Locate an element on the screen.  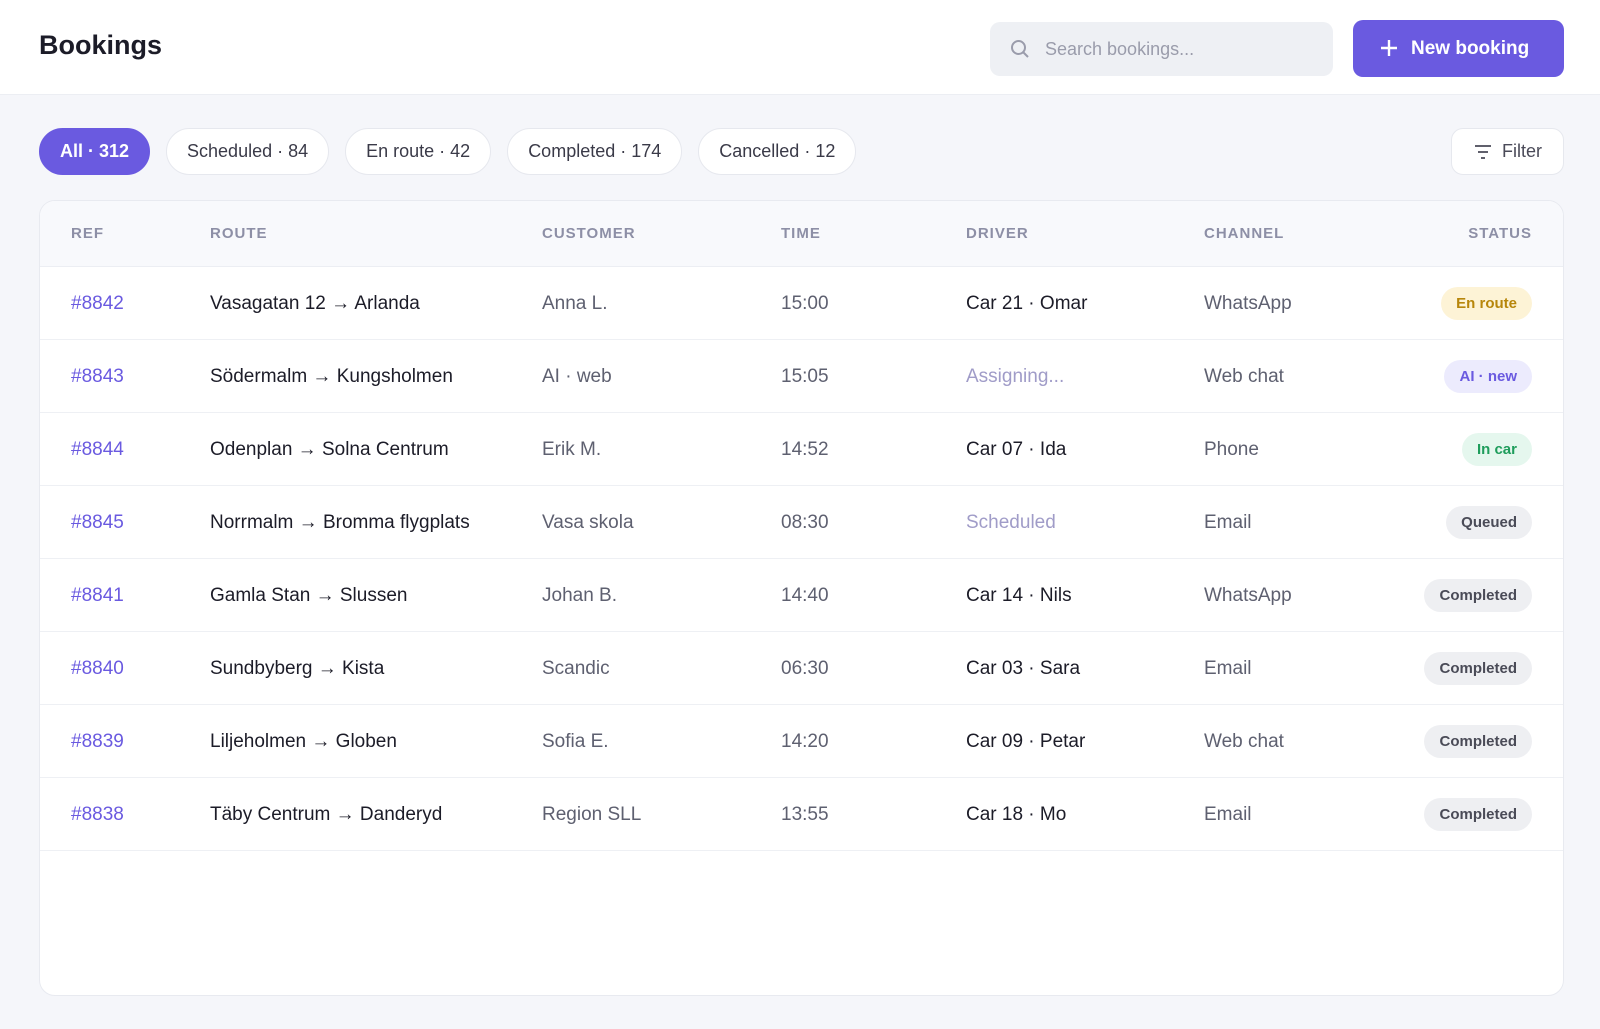
filter-button: Filter is located at coordinates (1507, 151).